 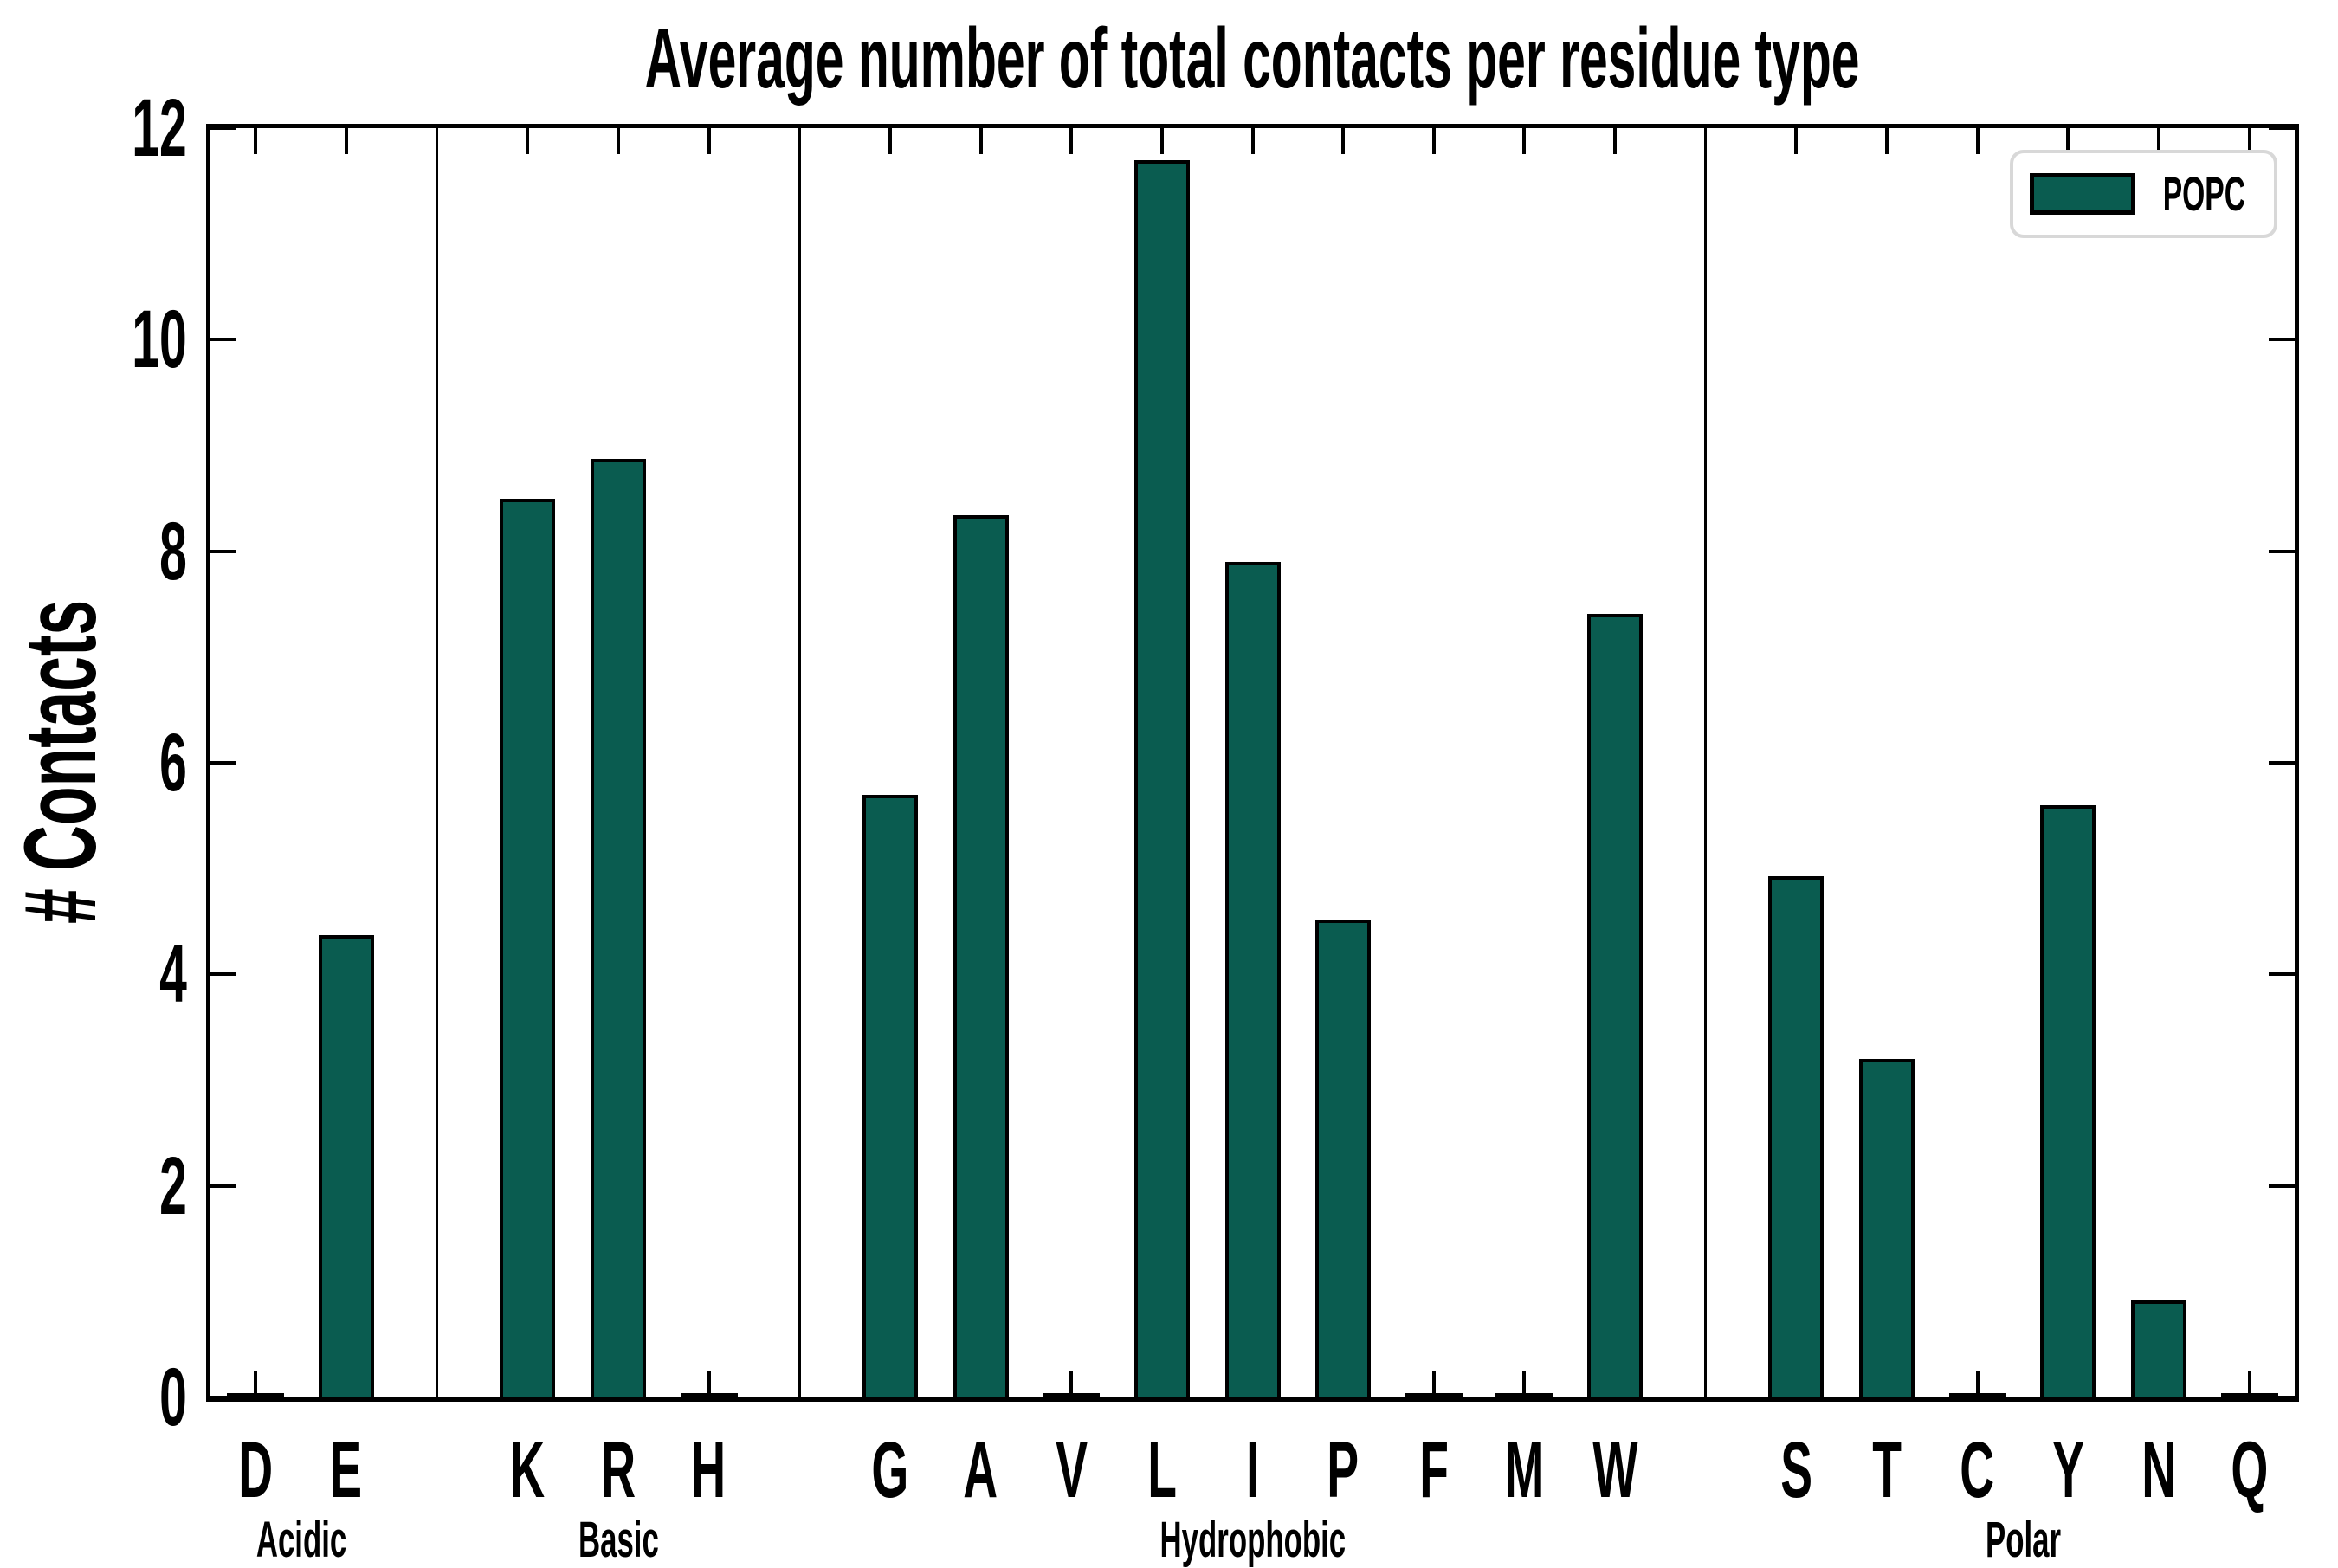 I want to click on x-tick-top-Y, so click(x=2068, y=141).